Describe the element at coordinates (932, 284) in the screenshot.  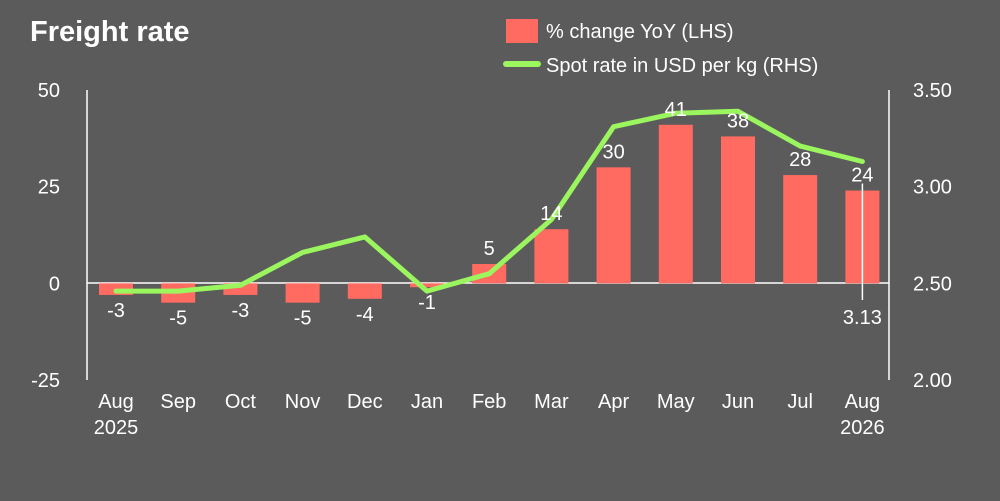
I see `right-tick-label: 2.50` at that location.